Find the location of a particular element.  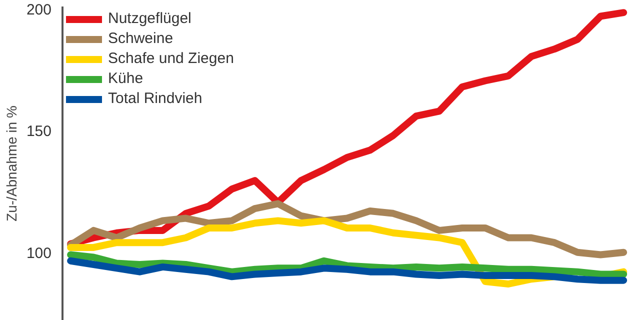

y-tick-label: 150 is located at coordinates (39, 131).